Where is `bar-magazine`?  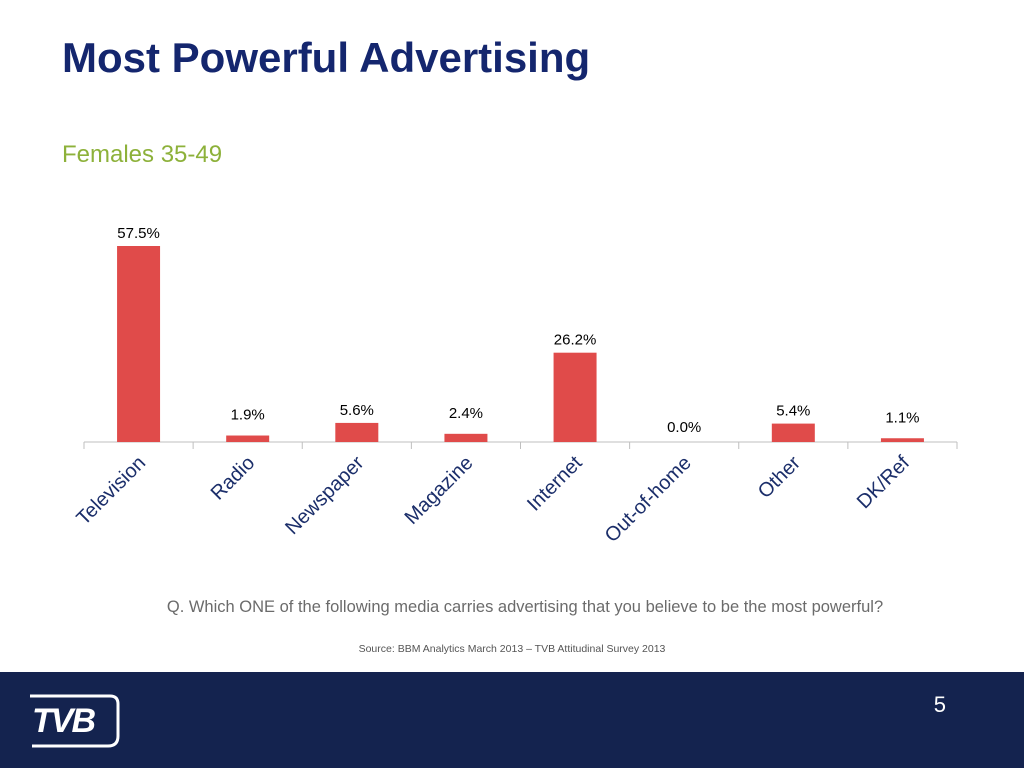 bar-magazine is located at coordinates (466, 437).